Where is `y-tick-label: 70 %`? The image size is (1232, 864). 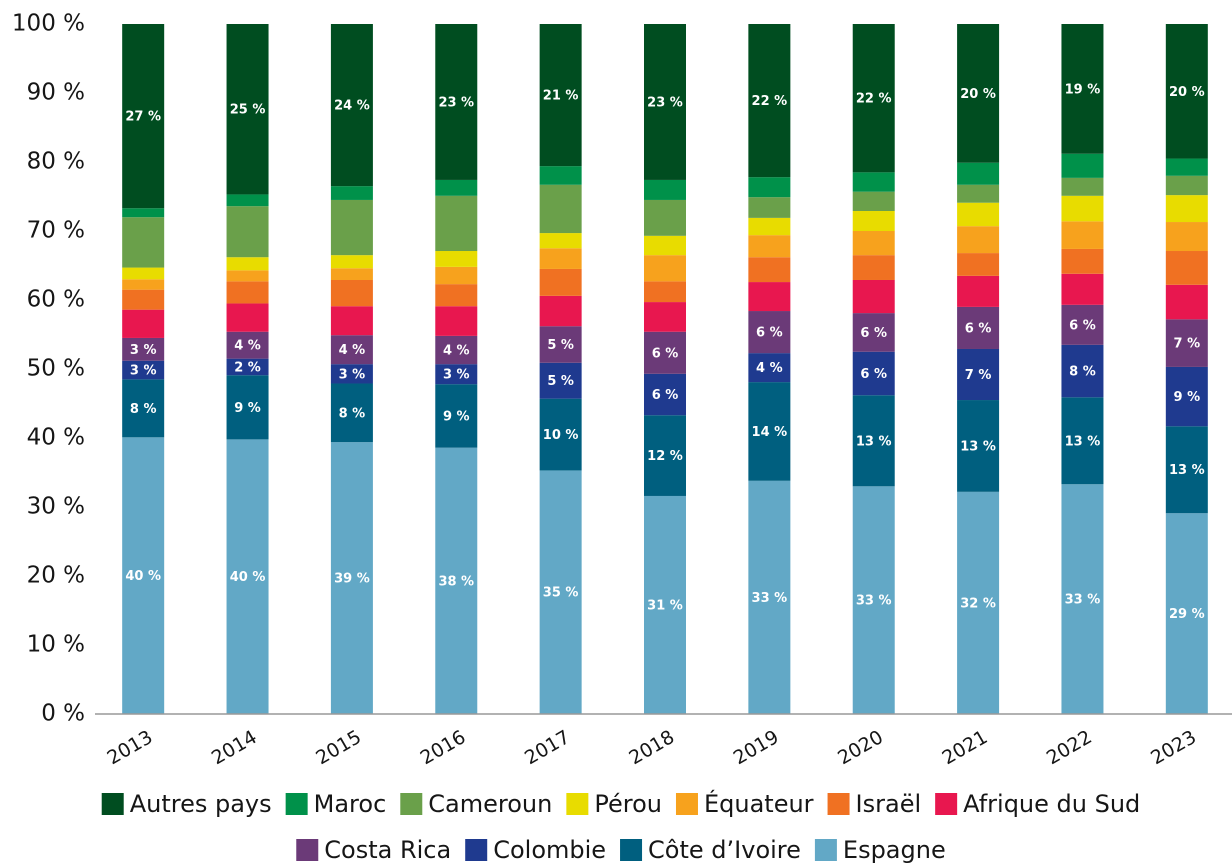 y-tick-label: 70 % is located at coordinates (56, 231).